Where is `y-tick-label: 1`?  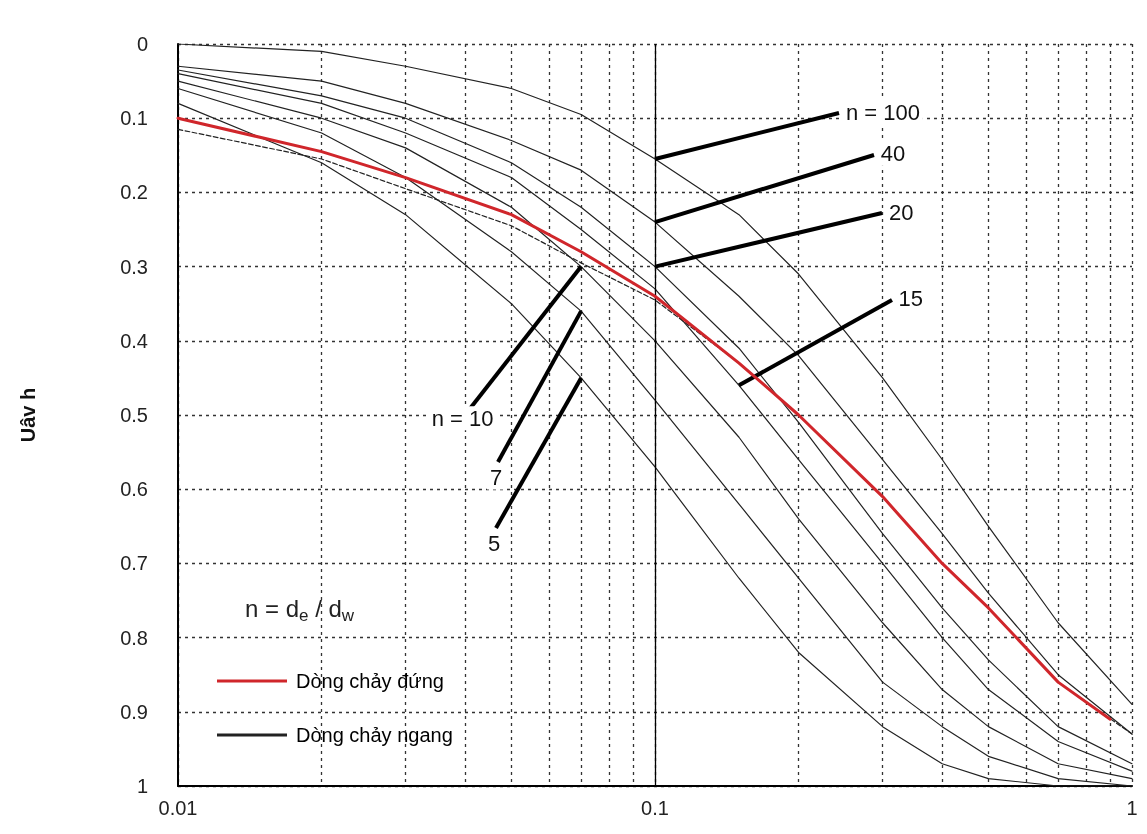
y-tick-label: 1 is located at coordinates (142, 786).